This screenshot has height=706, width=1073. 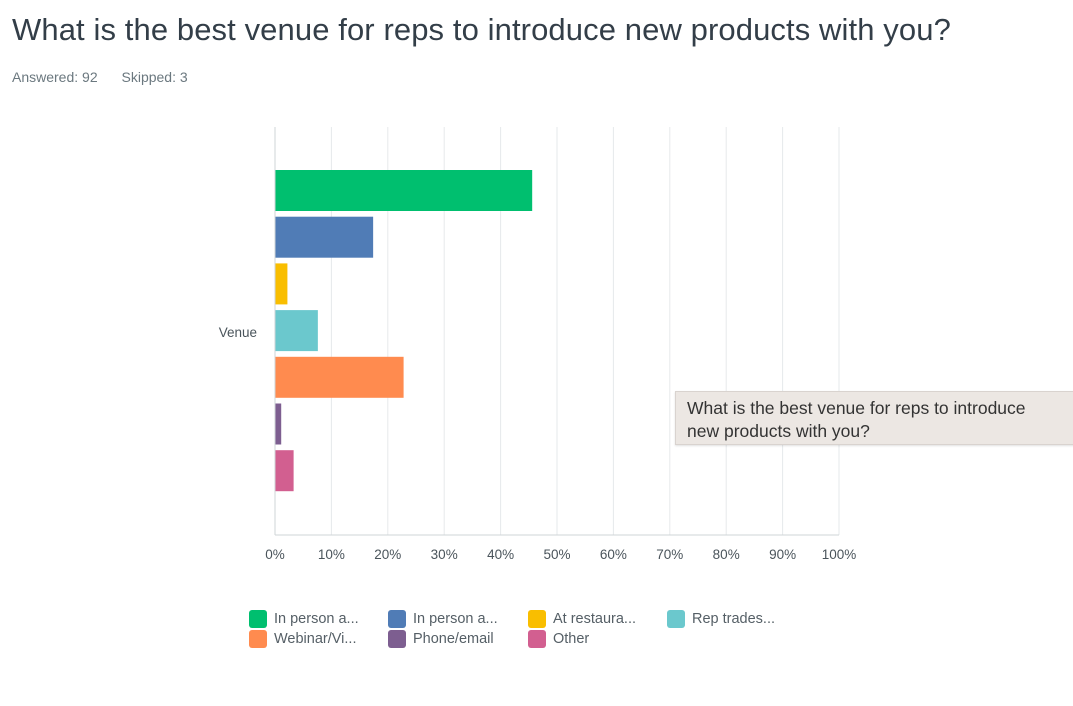 I want to click on x-tick-label: 40%, so click(x=500, y=554).